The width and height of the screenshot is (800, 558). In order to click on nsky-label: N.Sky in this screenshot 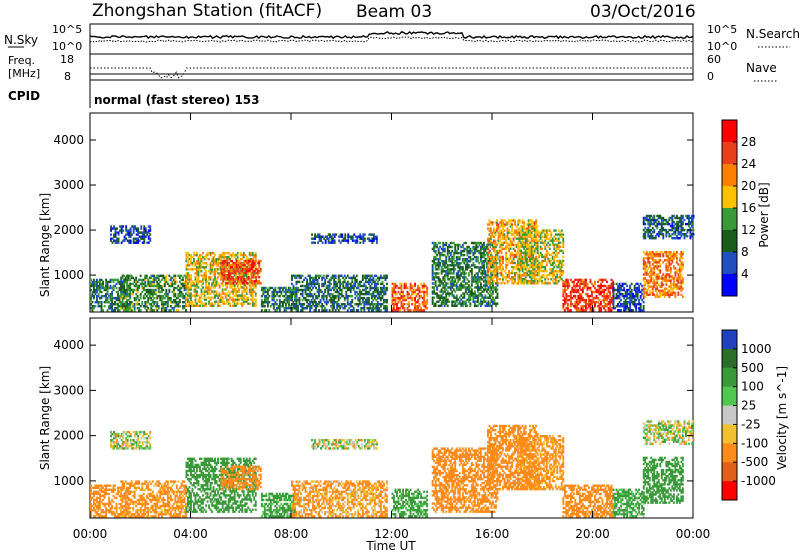, I will do `click(21, 40)`.